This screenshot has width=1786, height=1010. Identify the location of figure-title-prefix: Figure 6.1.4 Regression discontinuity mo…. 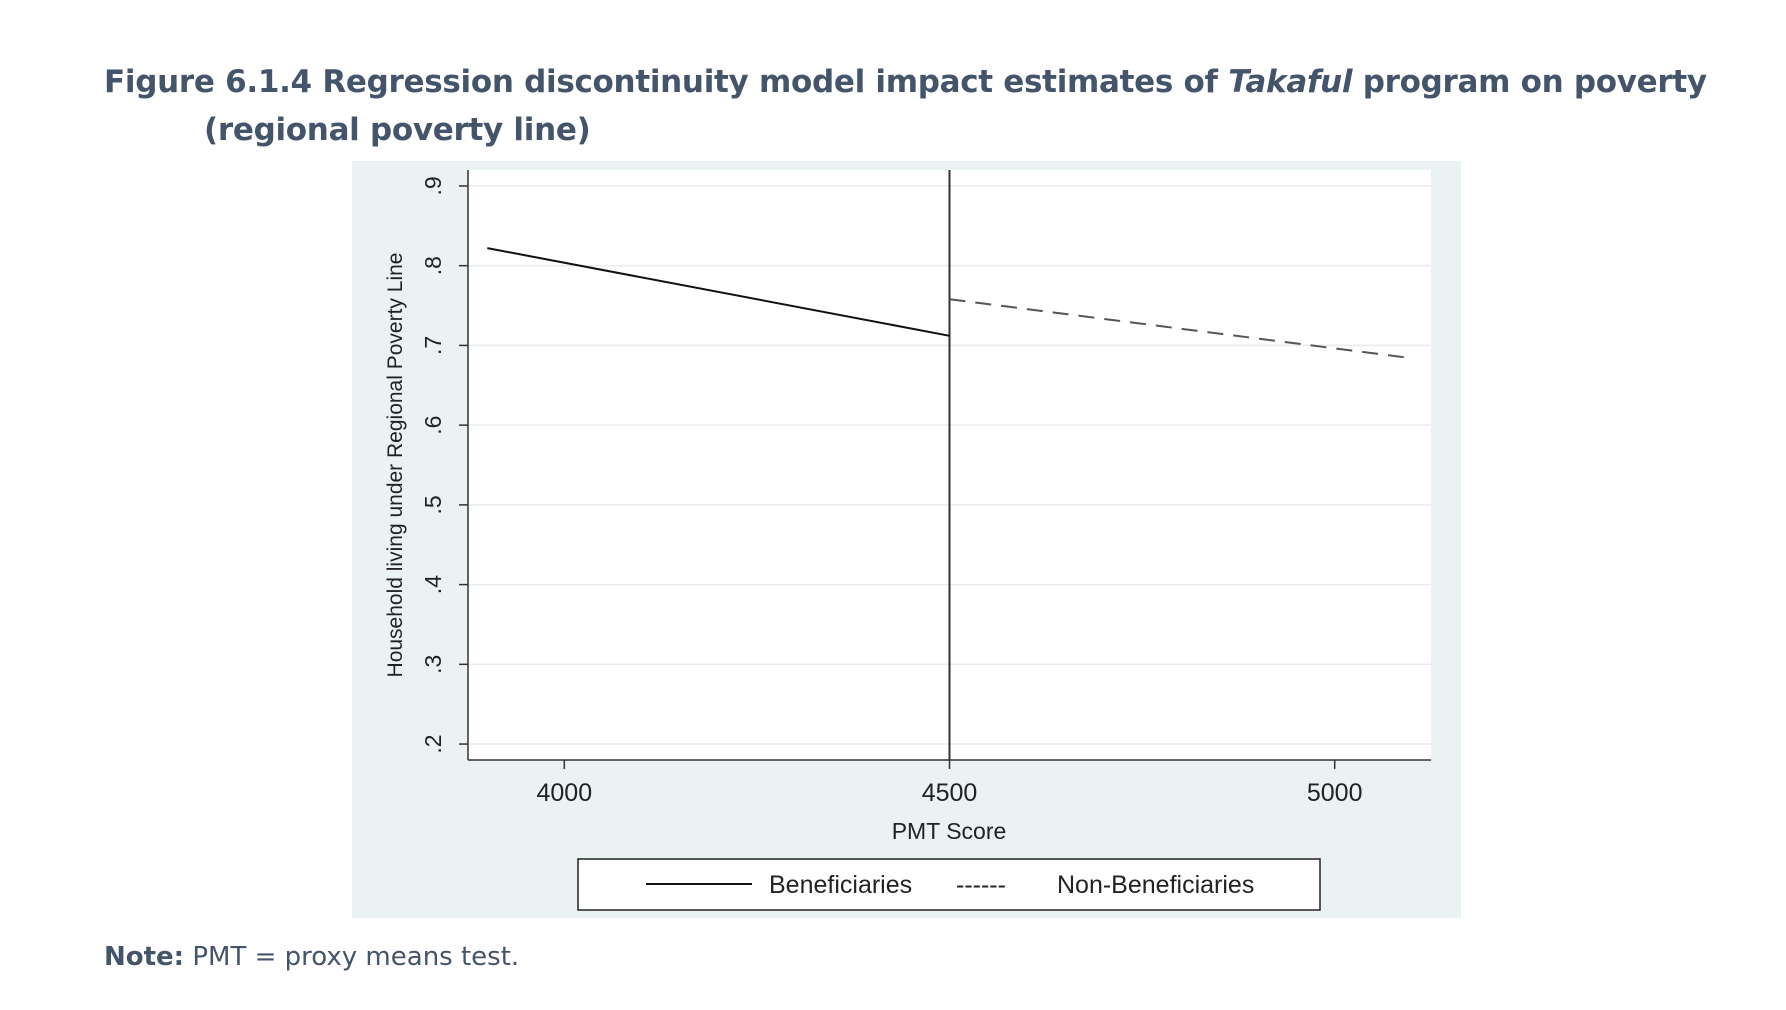
(666, 82).